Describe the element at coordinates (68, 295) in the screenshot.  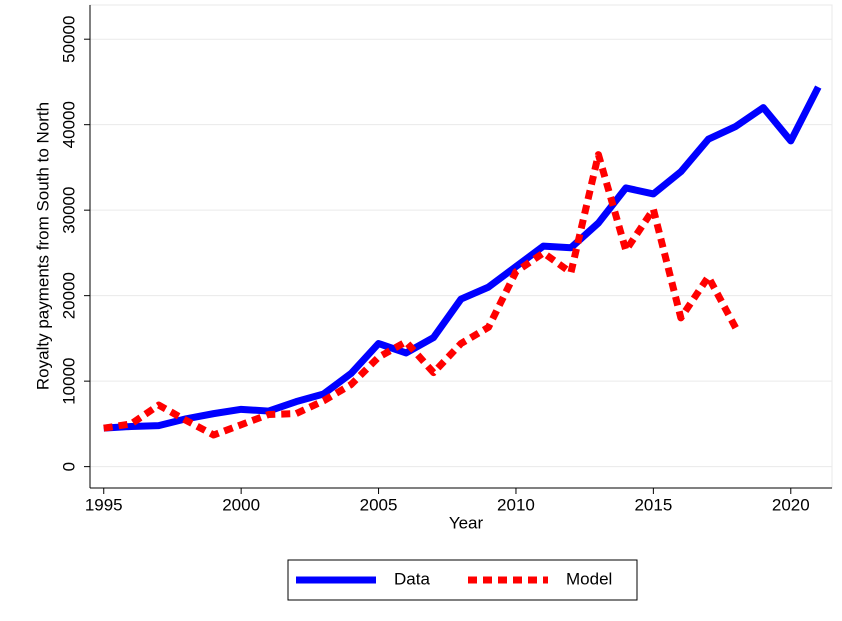
I see `y-tick-label: 20000` at that location.